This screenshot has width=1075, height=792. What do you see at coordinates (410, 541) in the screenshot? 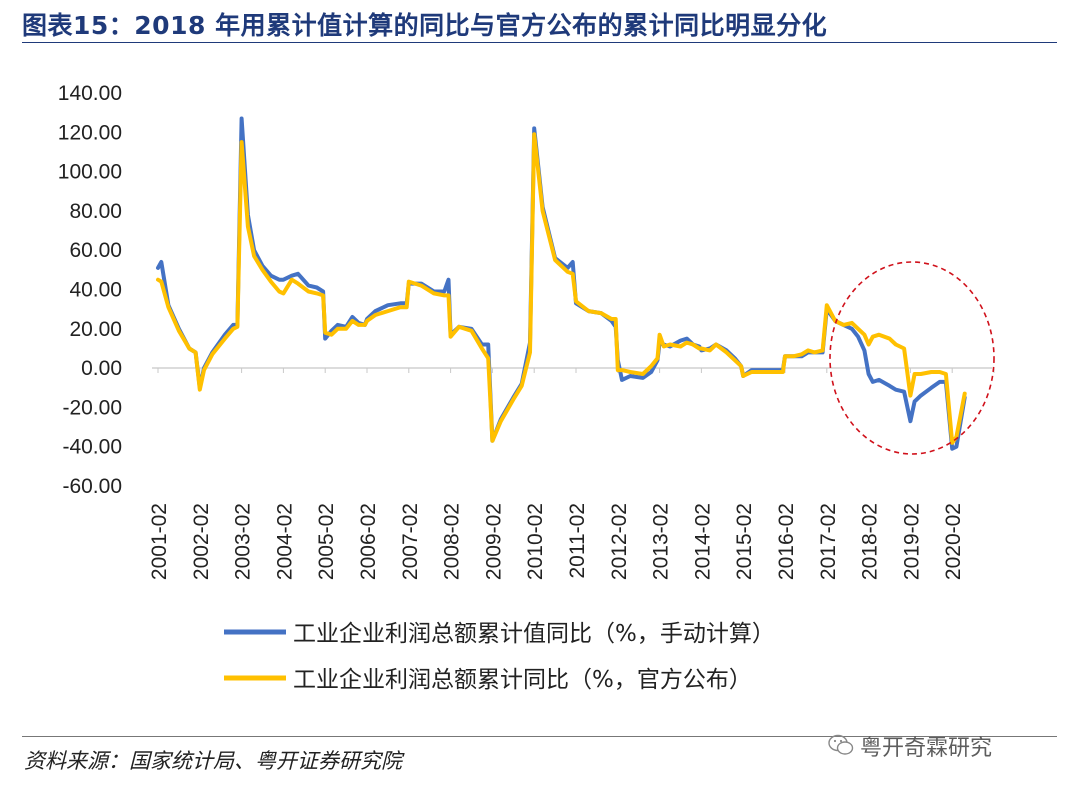
I see `x-tick-label: 2007-02` at bounding box center [410, 541].